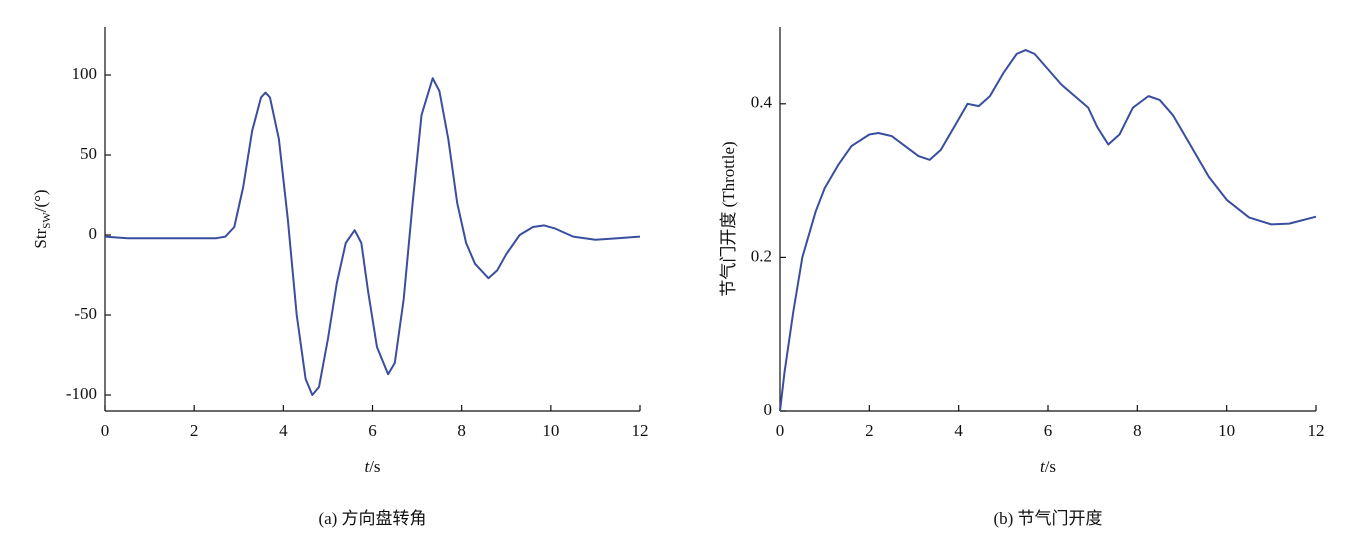  Describe the element at coordinates (81, 393) in the screenshot. I see `y-tick-label: -100` at that location.